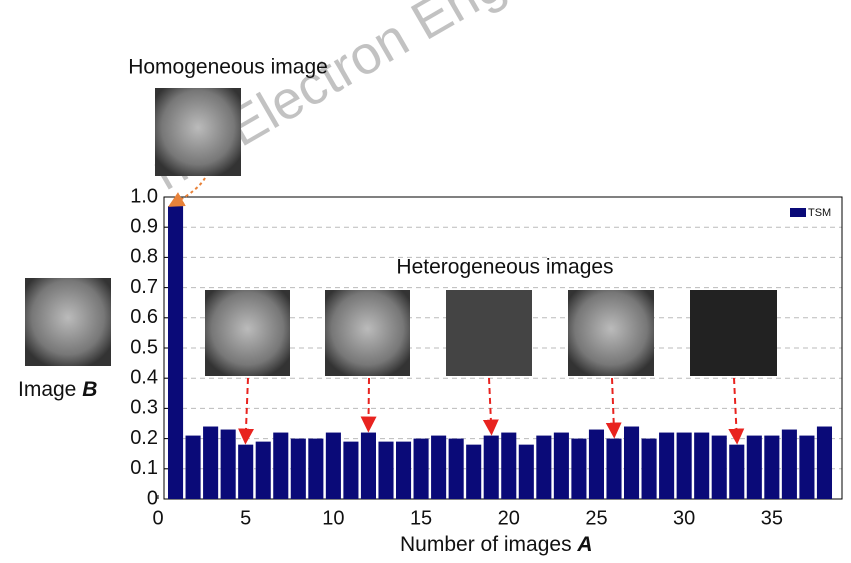  I want to click on y-tick-label: 0.7, so click(144, 287).